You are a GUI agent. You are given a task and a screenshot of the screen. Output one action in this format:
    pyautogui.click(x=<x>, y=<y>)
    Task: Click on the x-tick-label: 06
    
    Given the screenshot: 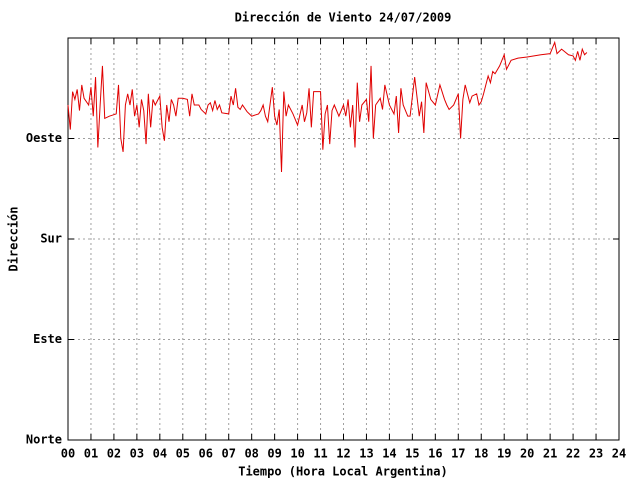 What is the action you would take?
    pyautogui.click(x=206, y=454)
    